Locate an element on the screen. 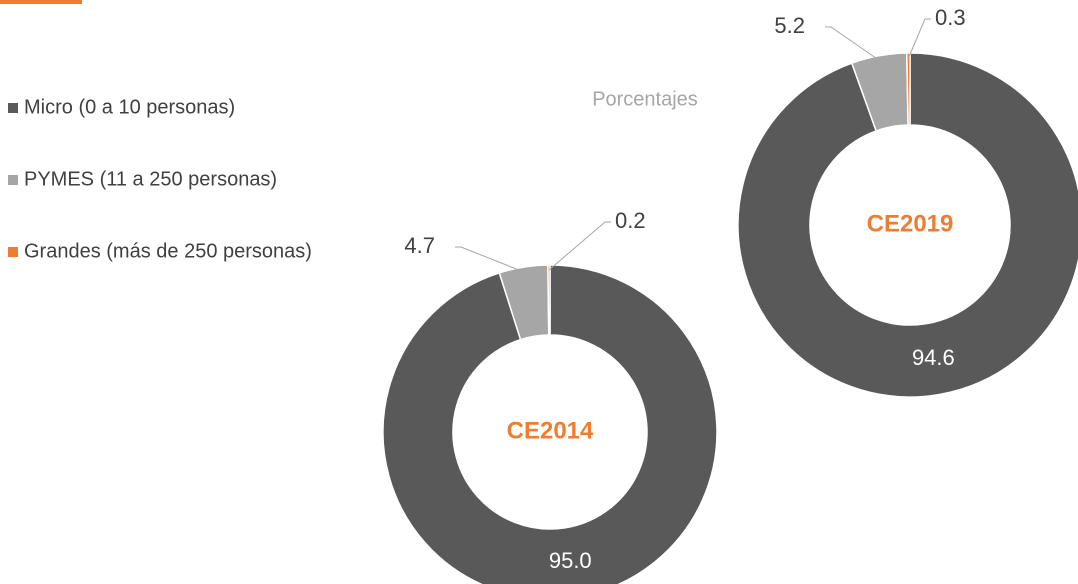 The image size is (1078, 584). legend-label: Grandes (más de 250 personas) is located at coordinates (168, 251).